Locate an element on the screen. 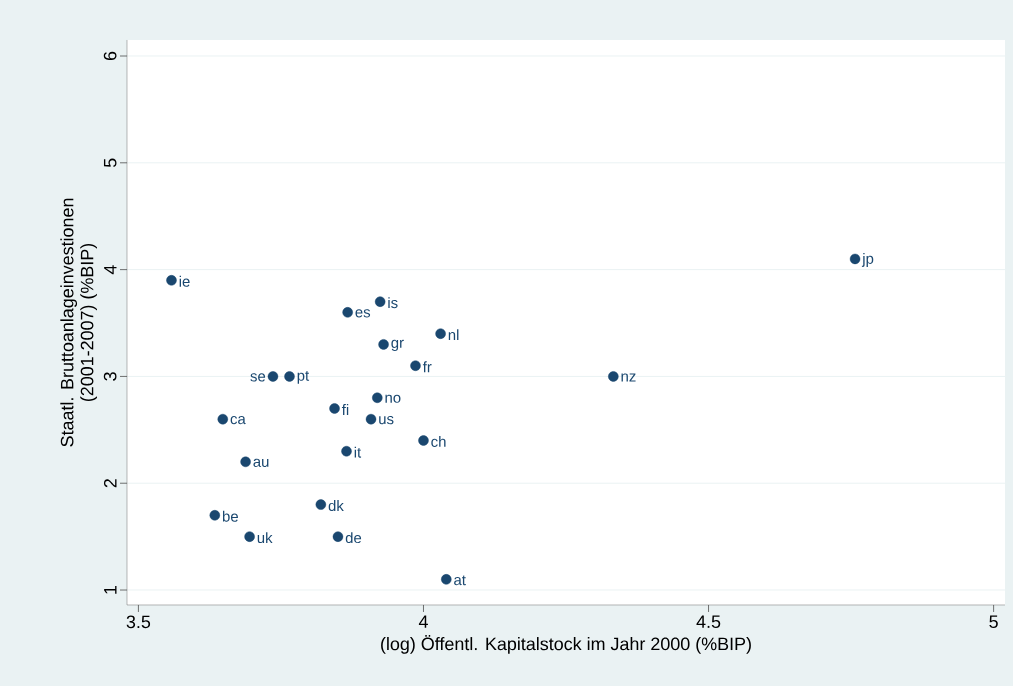 The width and height of the screenshot is (1013, 686). data-label: dk is located at coordinates (336, 506).